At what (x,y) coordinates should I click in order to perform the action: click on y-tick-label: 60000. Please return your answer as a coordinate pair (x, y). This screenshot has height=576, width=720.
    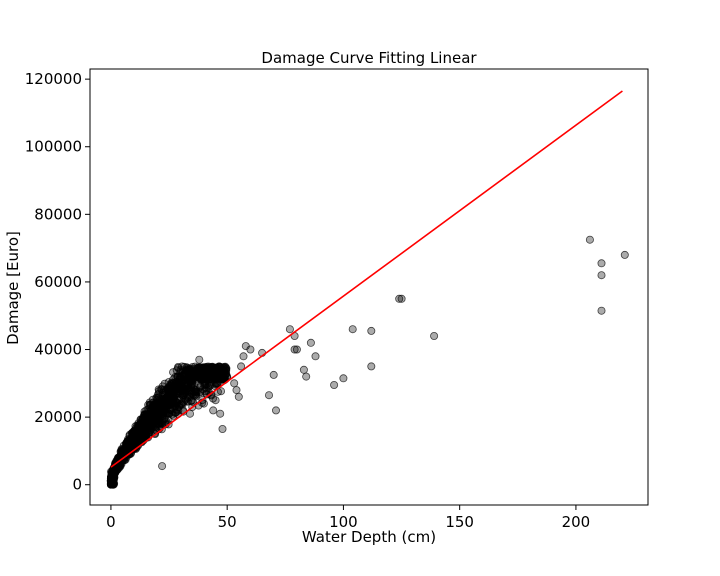
    Looking at the image, I should click on (58, 282).